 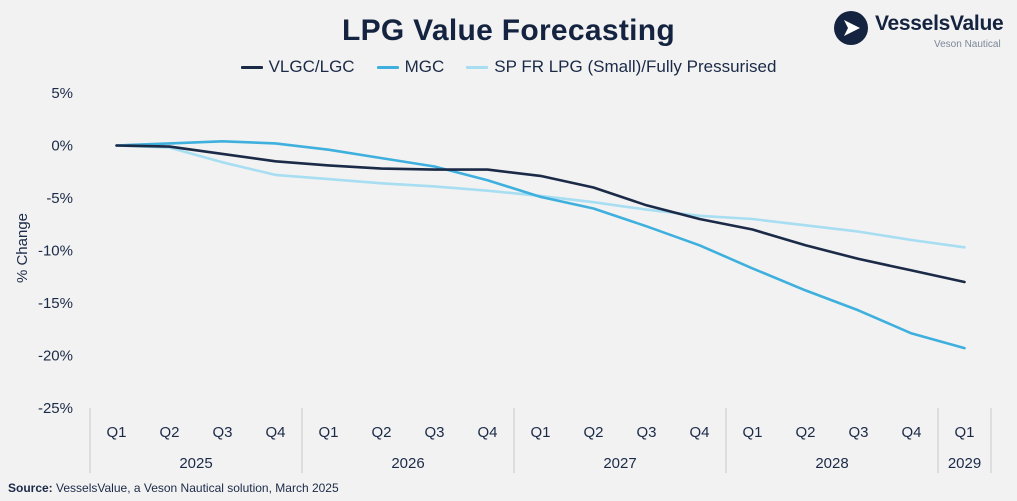 What do you see at coordinates (964, 463) in the screenshot?
I see `x-year-label: 2029` at bounding box center [964, 463].